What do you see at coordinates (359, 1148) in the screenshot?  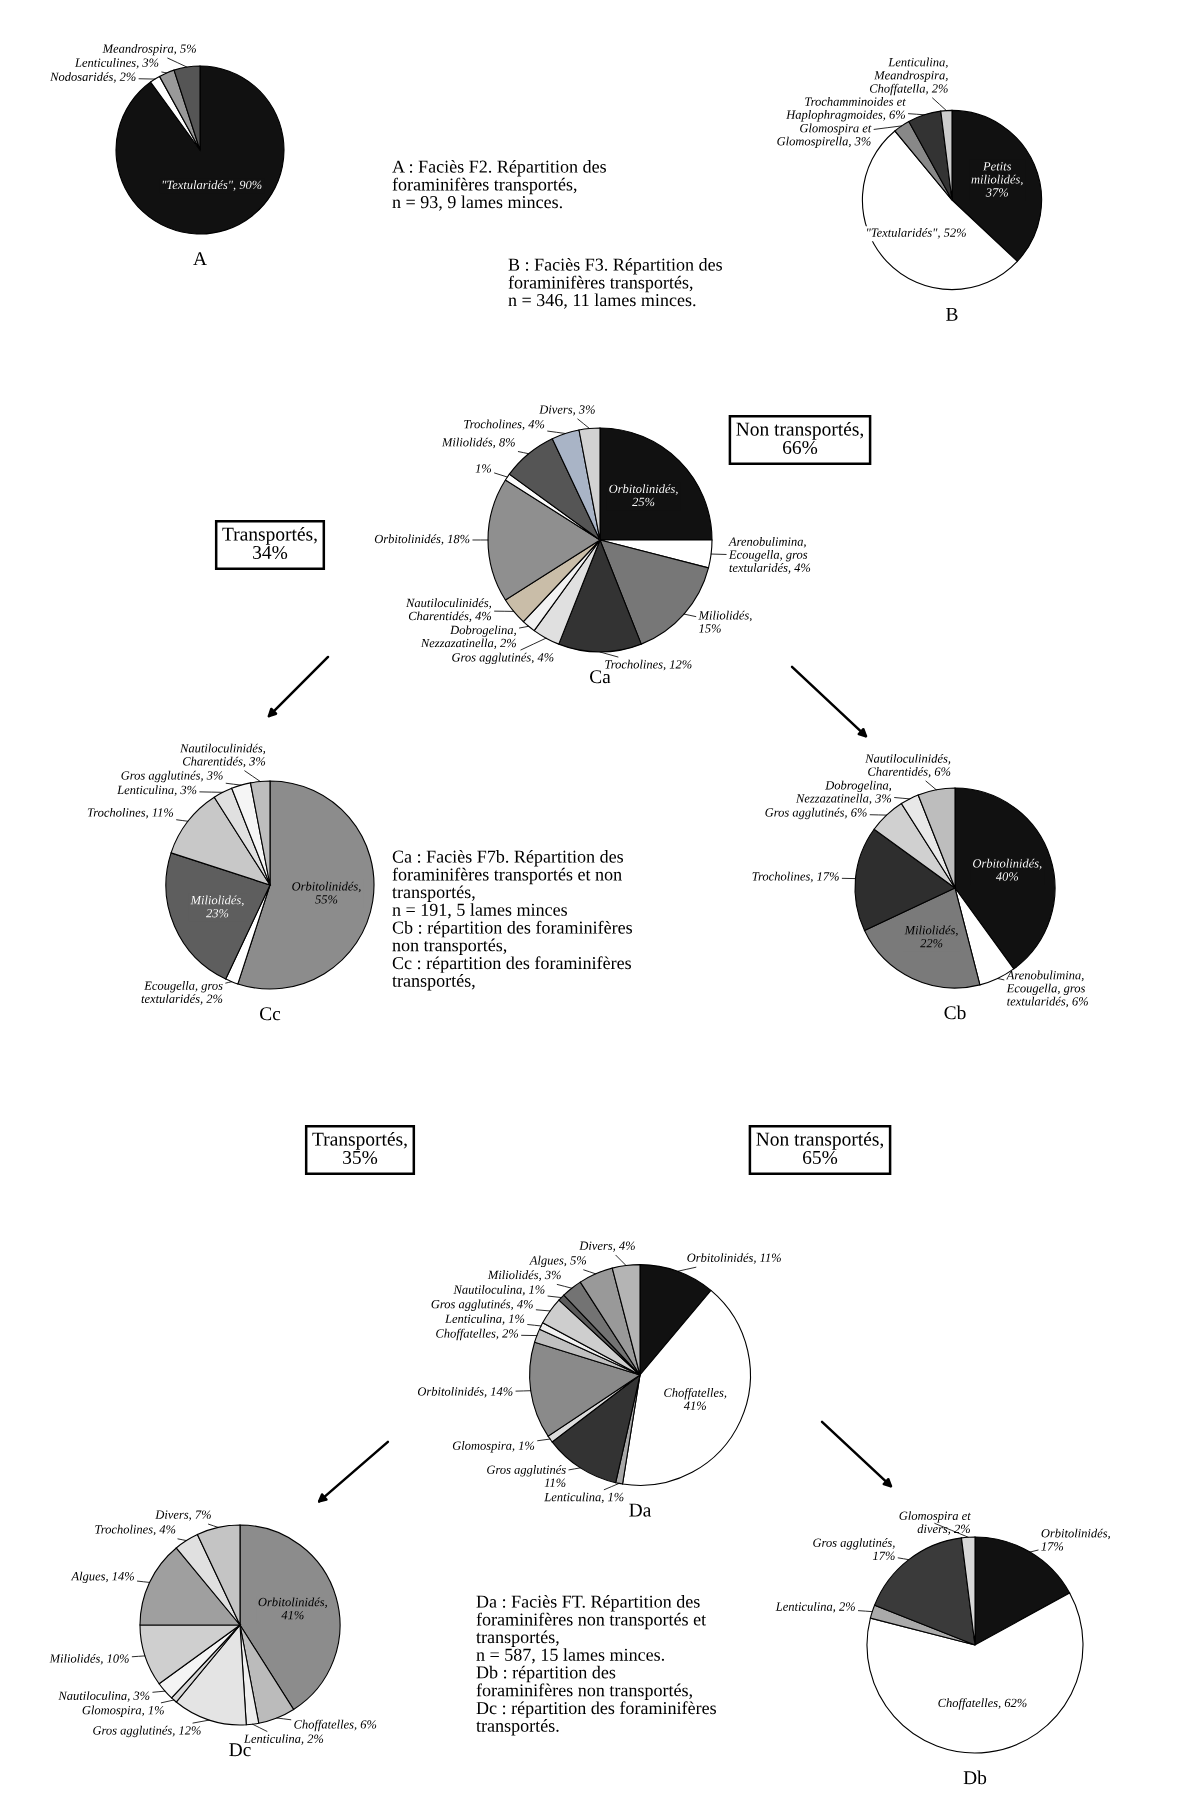 I see `text: Transportés, 35%` at bounding box center [359, 1148].